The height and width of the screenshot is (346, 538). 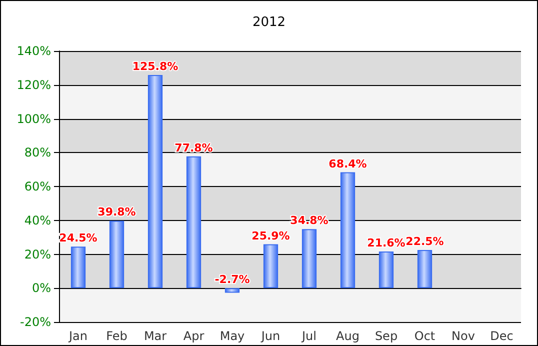 What do you see at coordinates (270, 336) in the screenshot?
I see `x-tick-label: Jun` at bounding box center [270, 336].